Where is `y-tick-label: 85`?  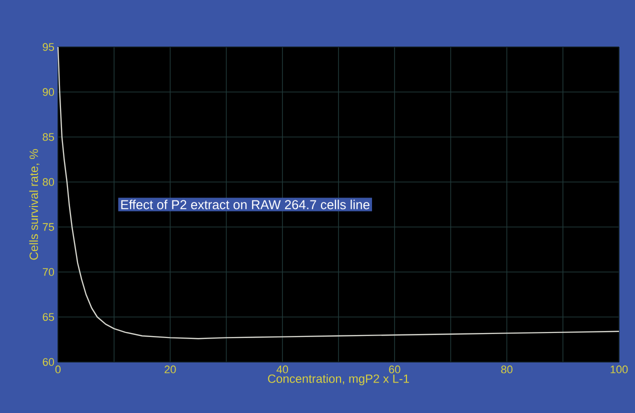
y-tick-label: 85 is located at coordinates (48, 137).